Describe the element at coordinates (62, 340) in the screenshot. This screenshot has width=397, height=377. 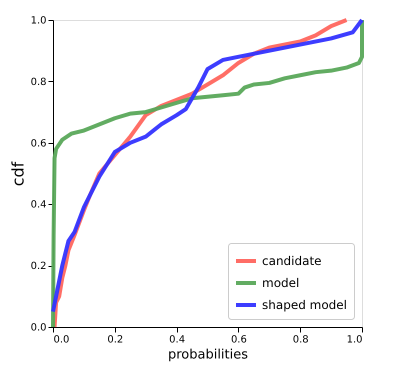
I see `x-tick-label: 0.0` at that location.